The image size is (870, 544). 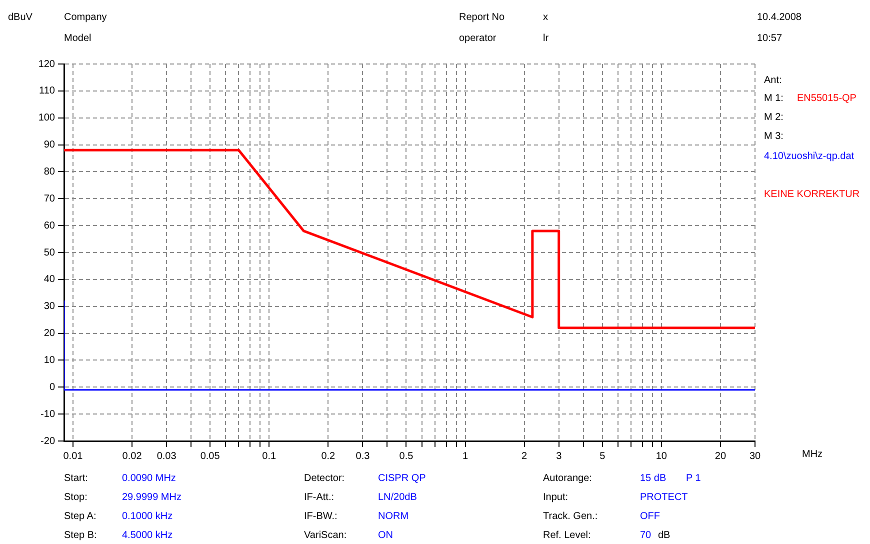 What do you see at coordinates (147, 536) in the screenshot?
I see `text: 4.5000 kHz` at bounding box center [147, 536].